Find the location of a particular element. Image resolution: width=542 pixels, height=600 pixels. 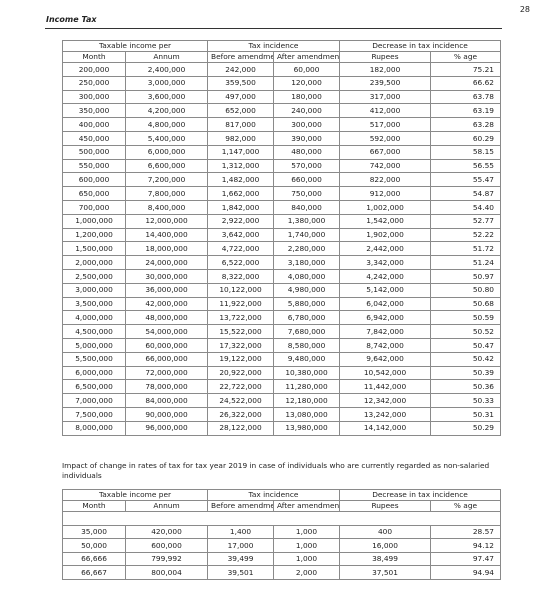

rupees-cell: 14,142,000 is located at coordinates (385, 428).